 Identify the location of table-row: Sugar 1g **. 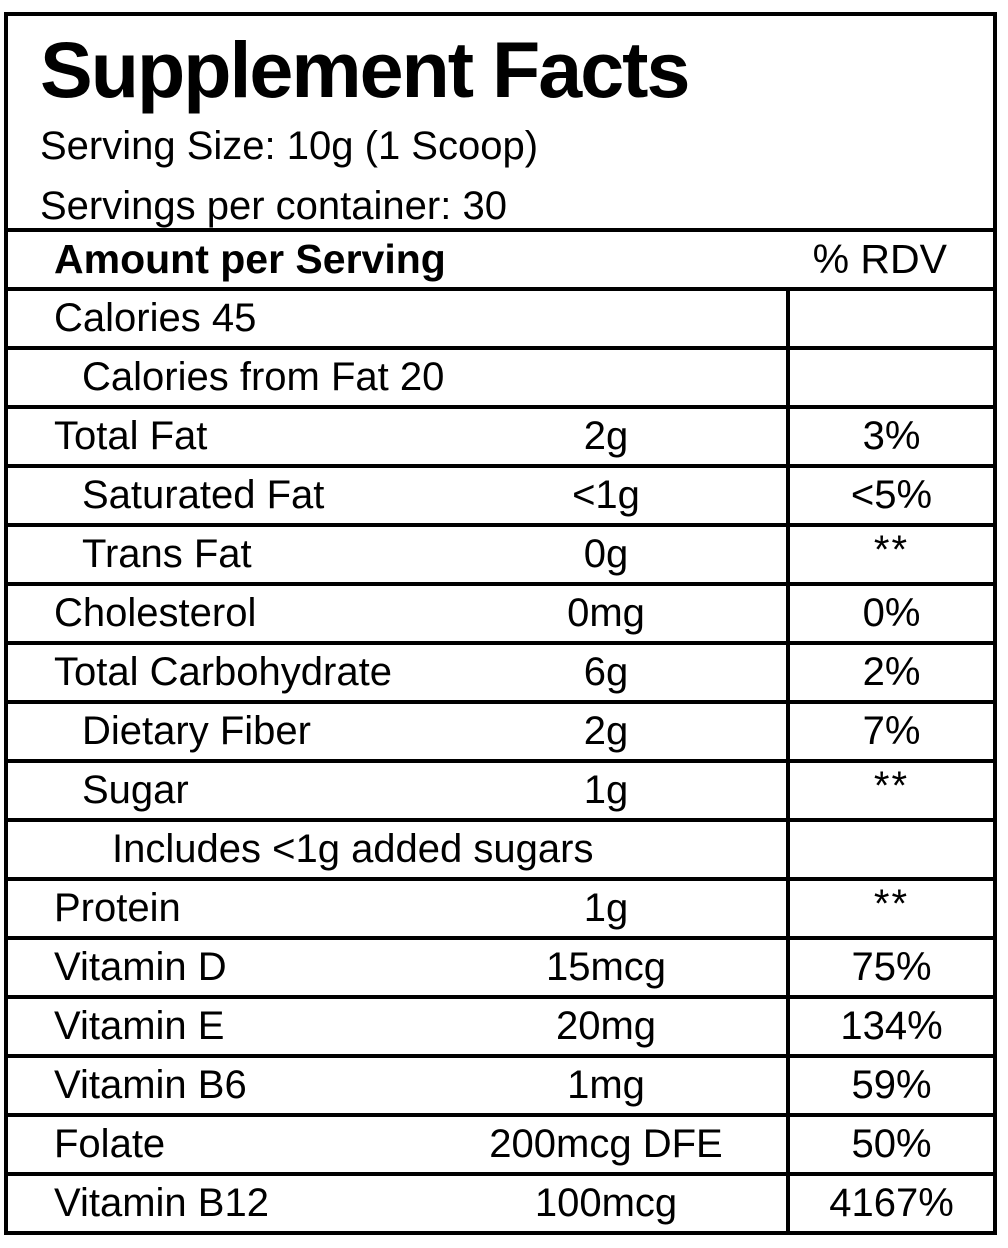
(500, 790).